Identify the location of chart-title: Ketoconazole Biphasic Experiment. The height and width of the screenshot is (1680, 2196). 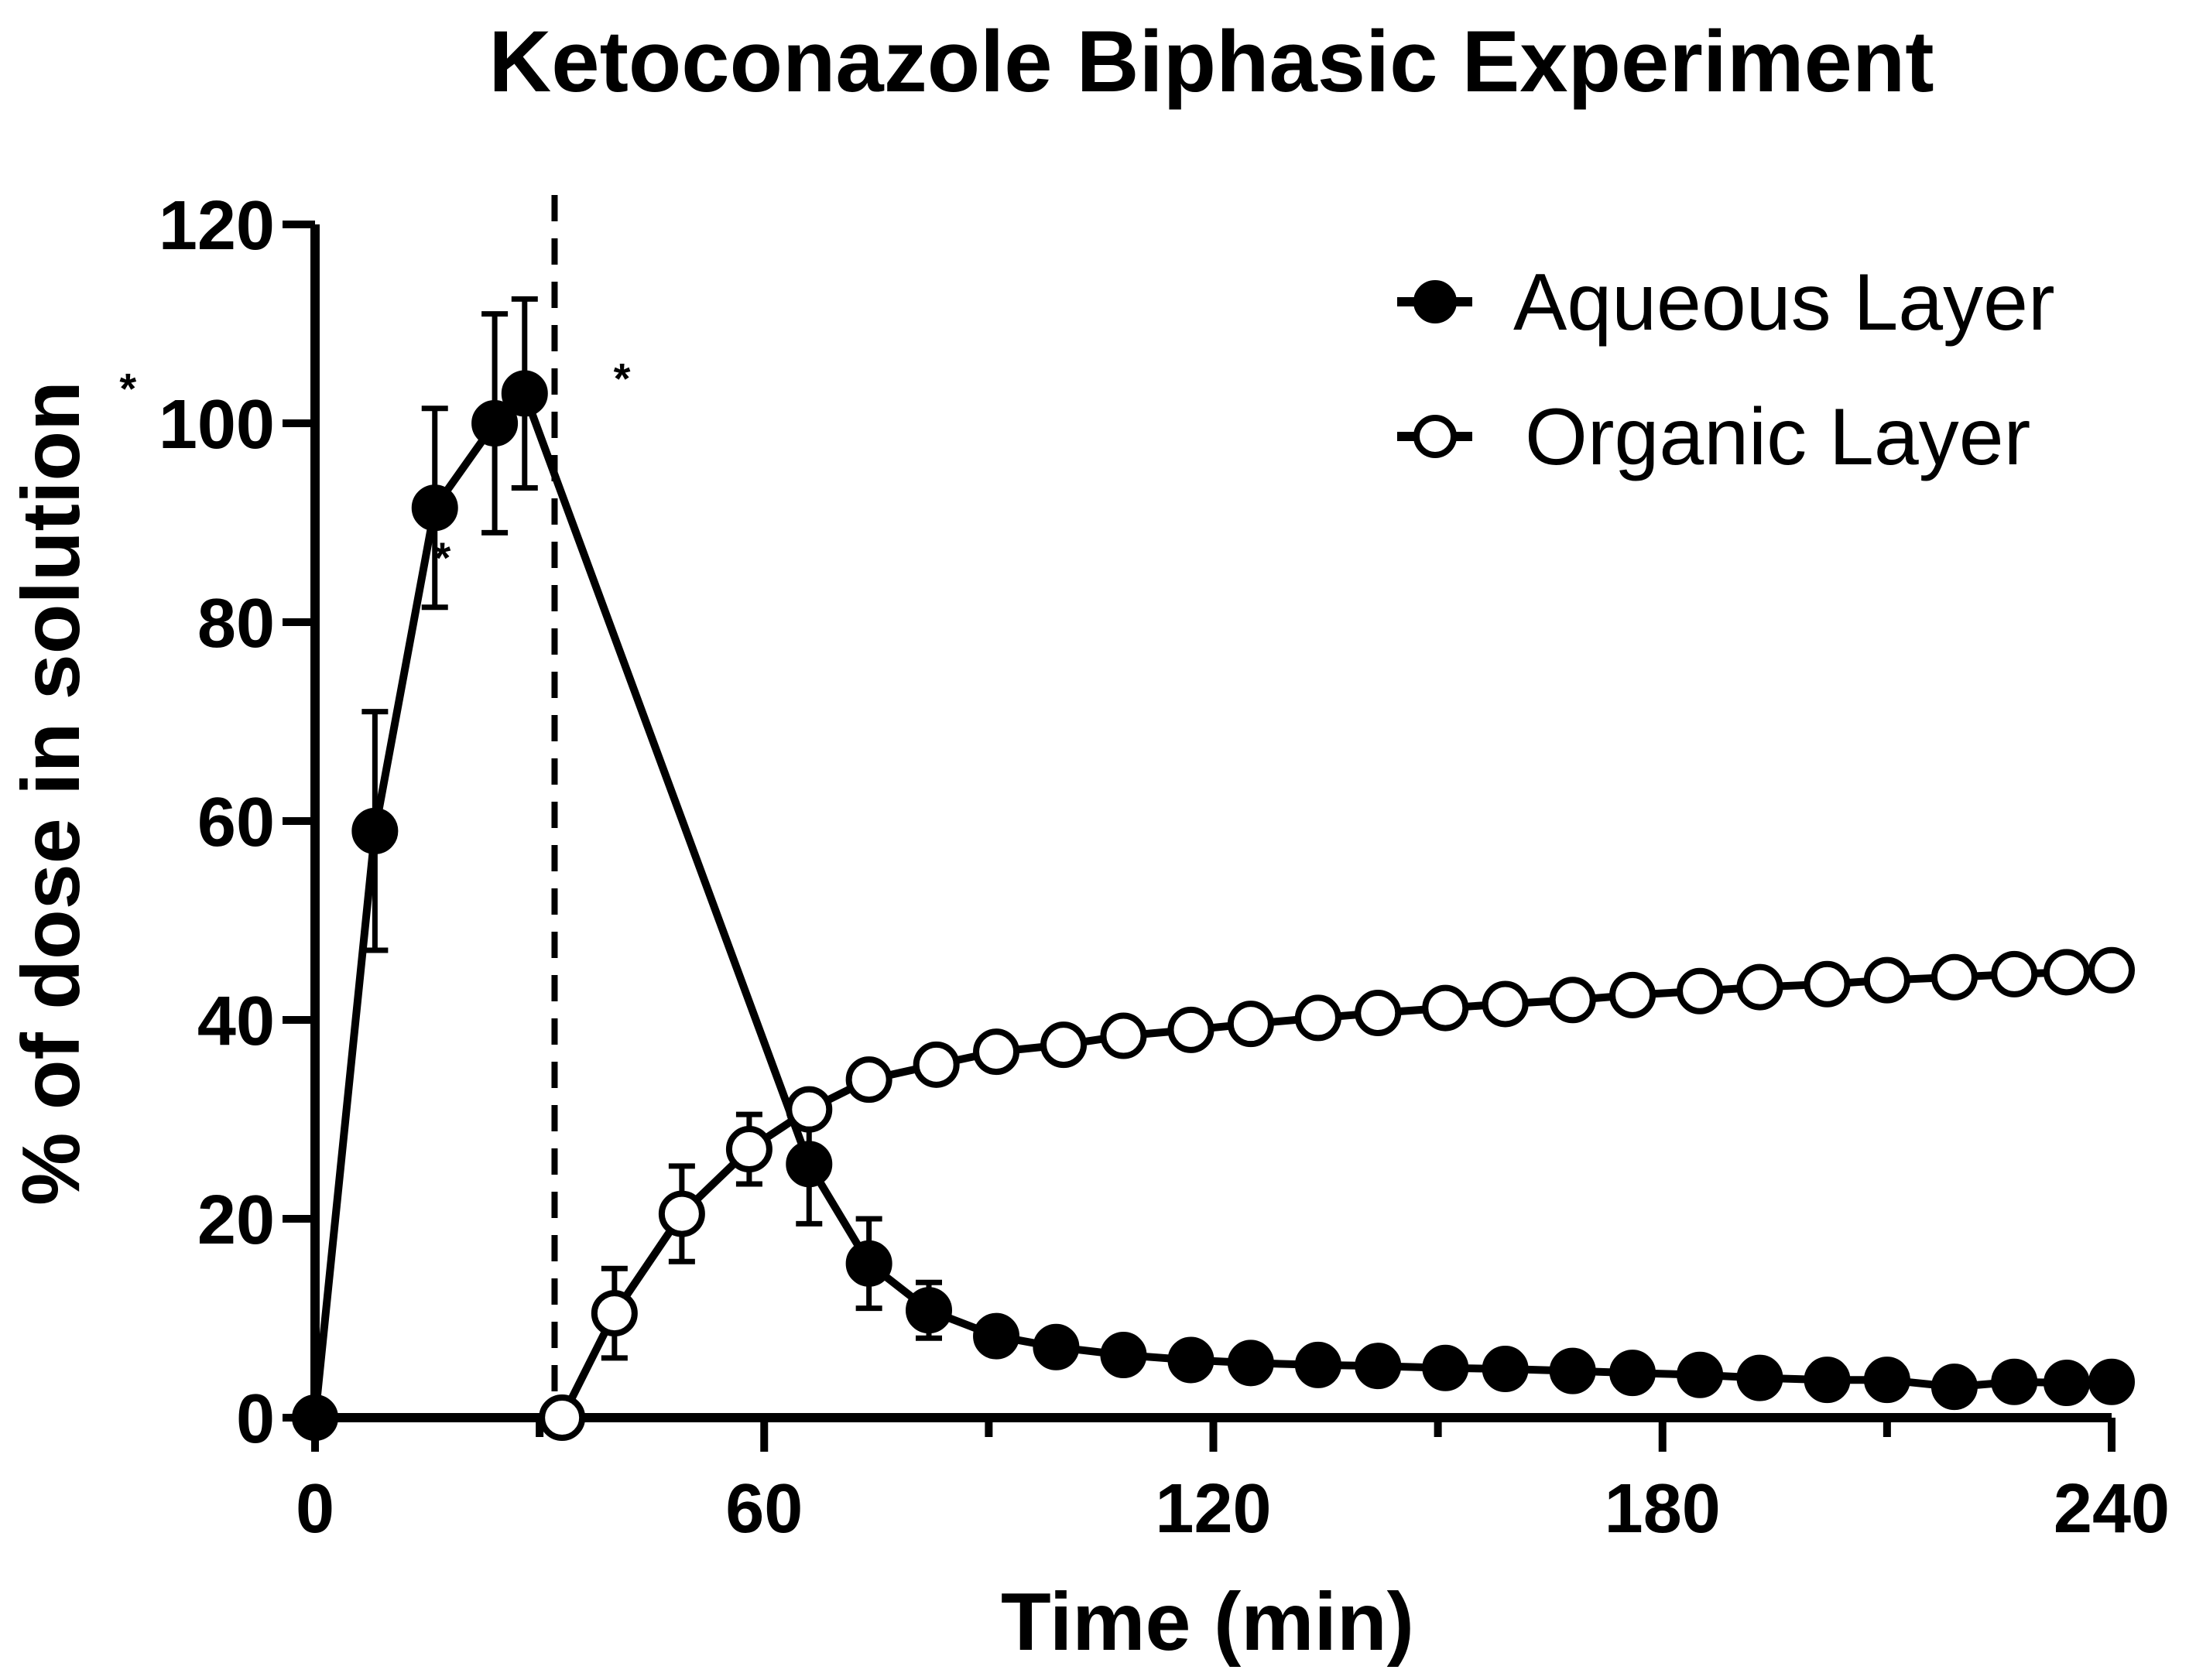
(1211, 62).